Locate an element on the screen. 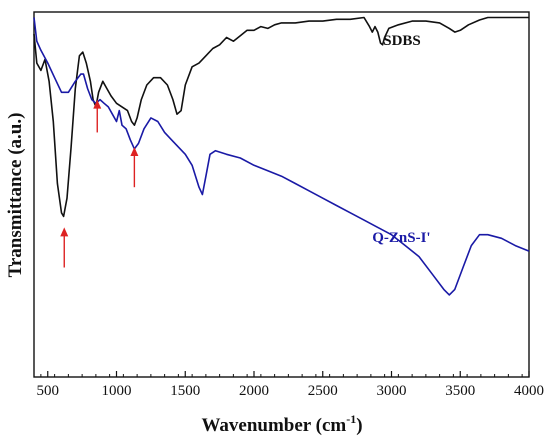 The image size is (550, 444). series-label: SDBS is located at coordinates (402, 41).